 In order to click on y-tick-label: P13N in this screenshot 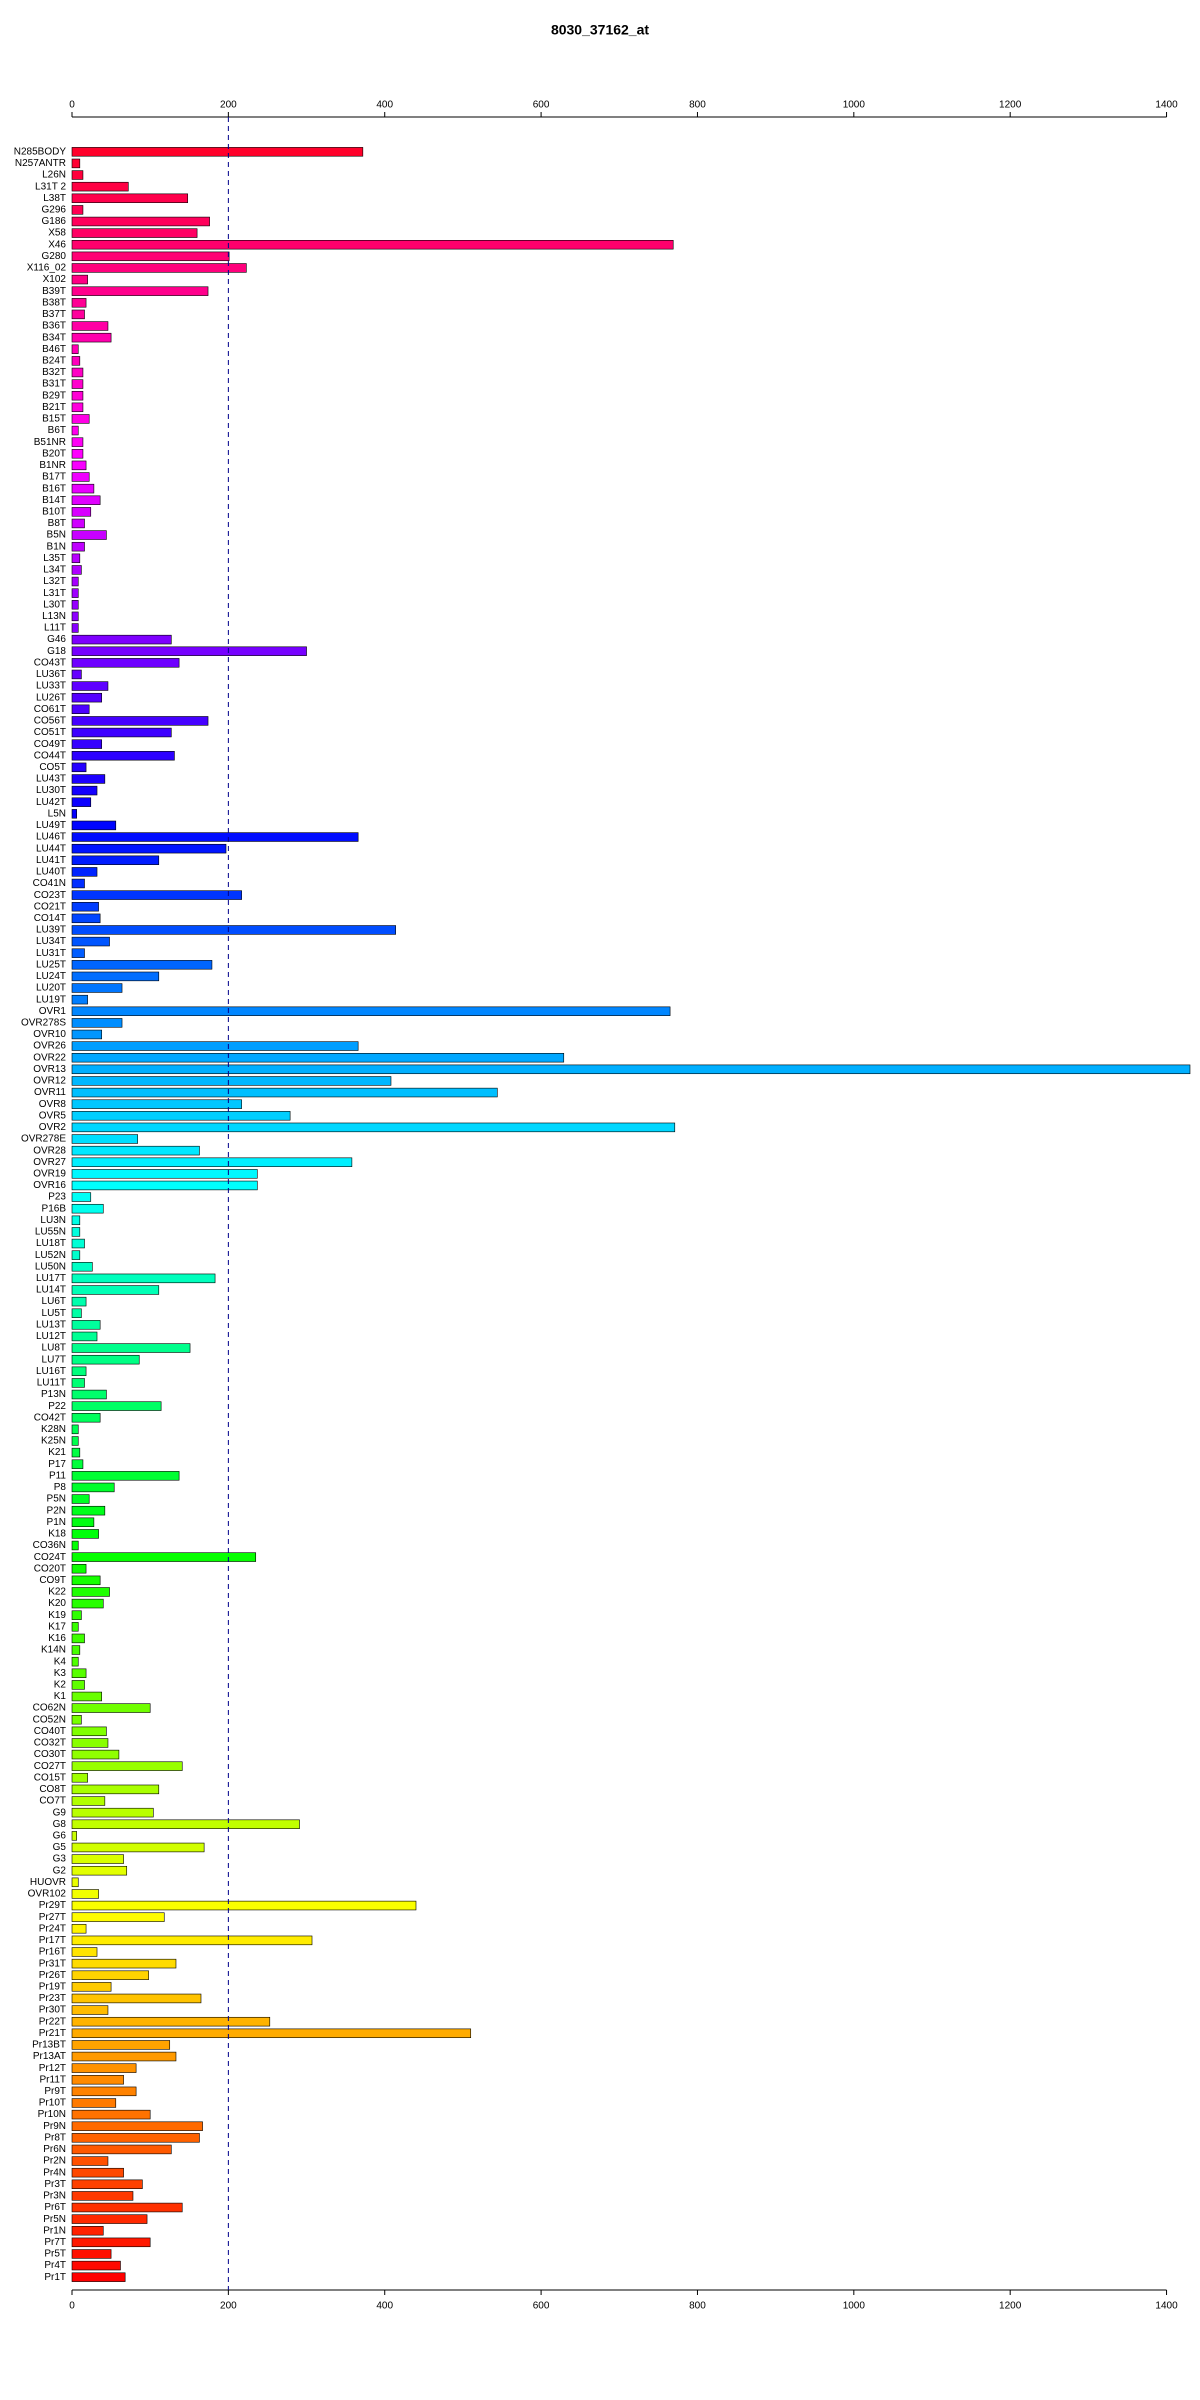, I will do `click(53, 1394)`.